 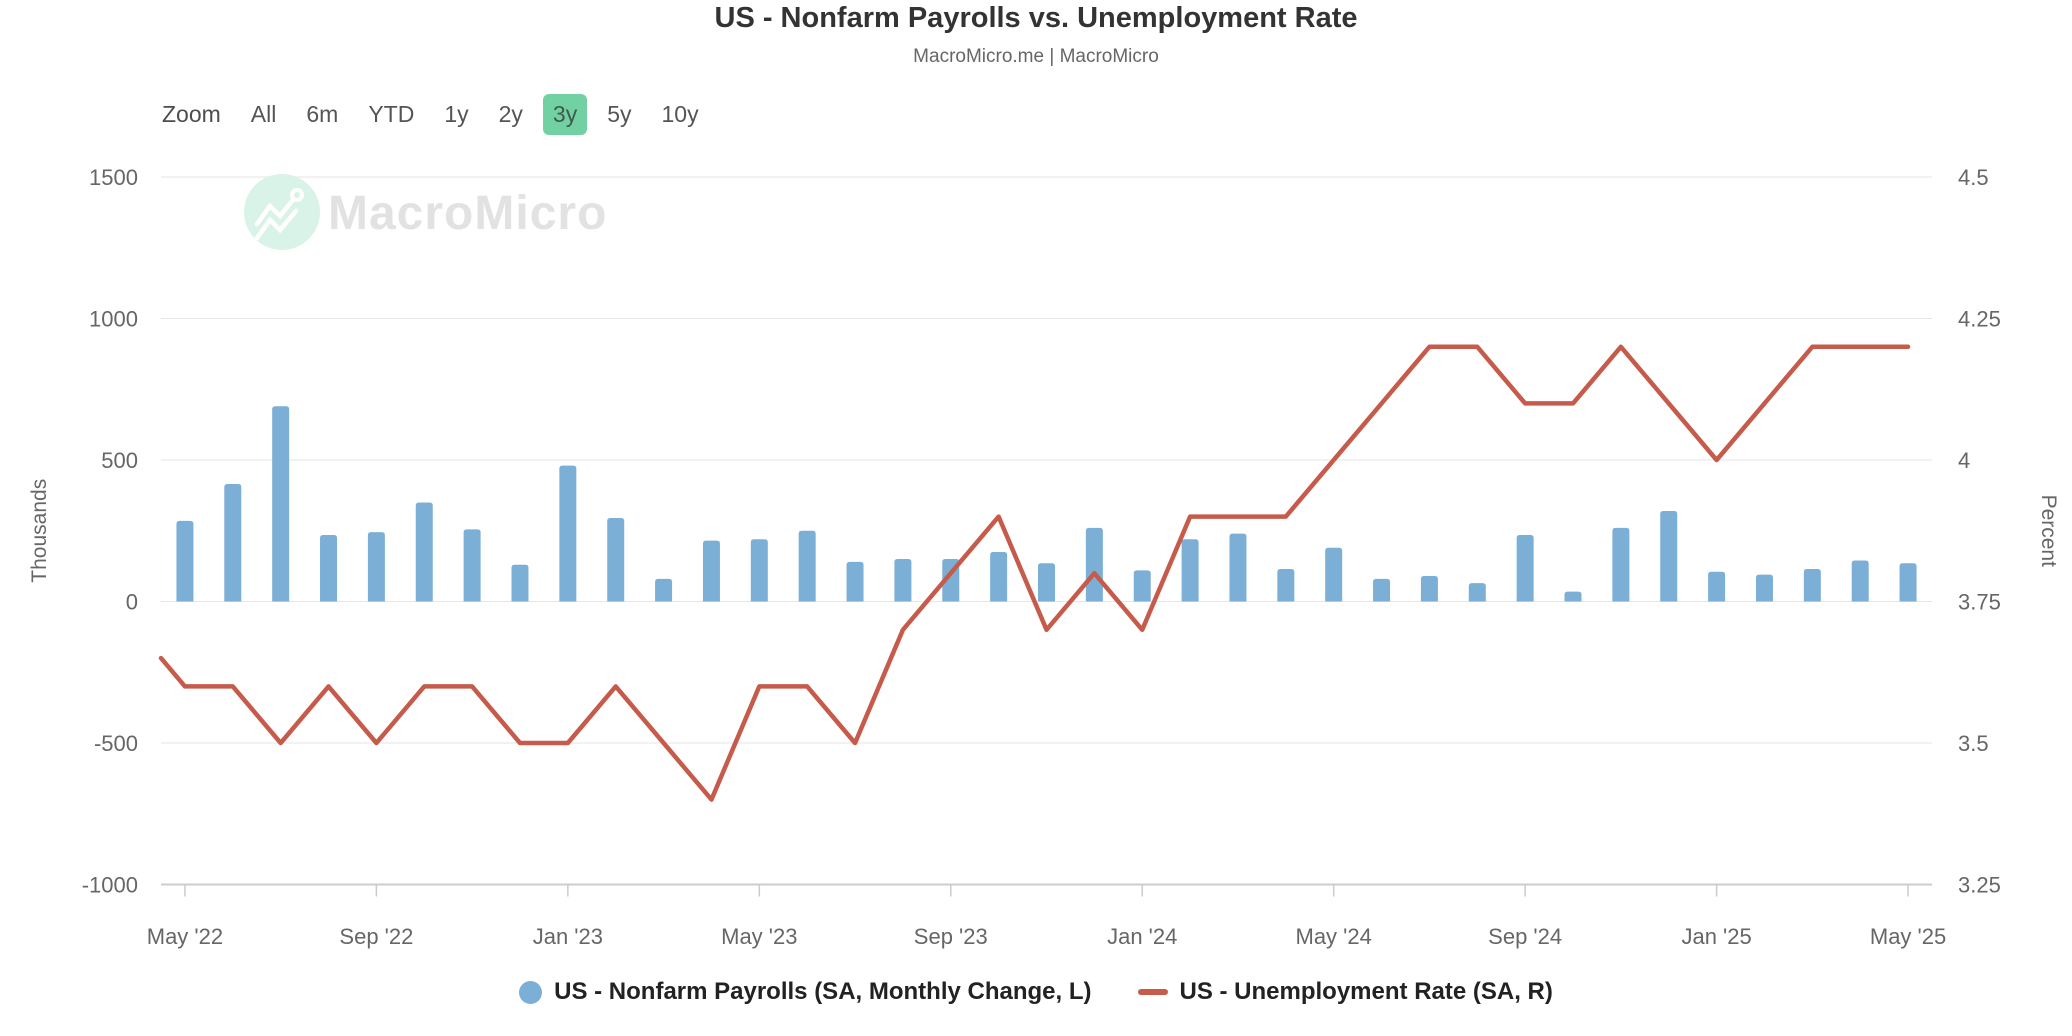 I want to click on x-axis-tick-label: Jan '23, so click(x=568, y=936).